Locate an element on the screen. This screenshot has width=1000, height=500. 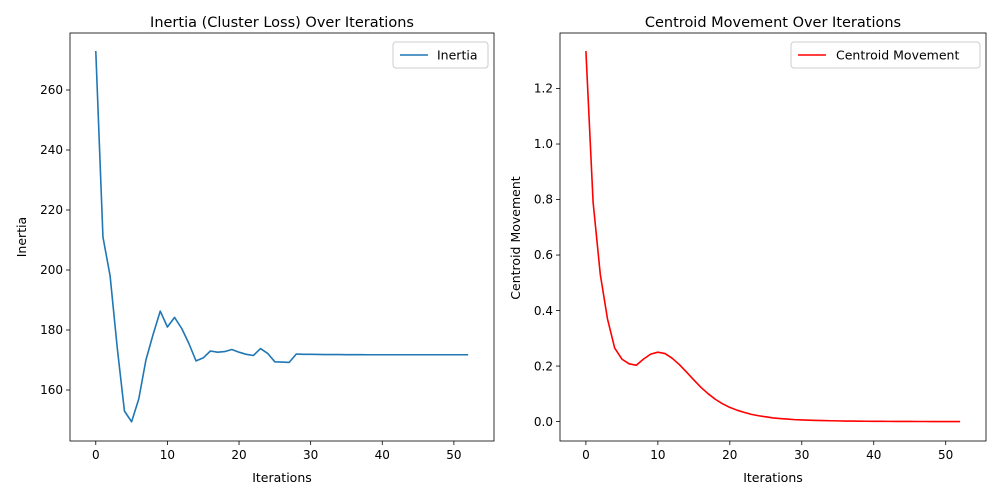
inertia-x-axis-label: Iterations is located at coordinates (282, 477).